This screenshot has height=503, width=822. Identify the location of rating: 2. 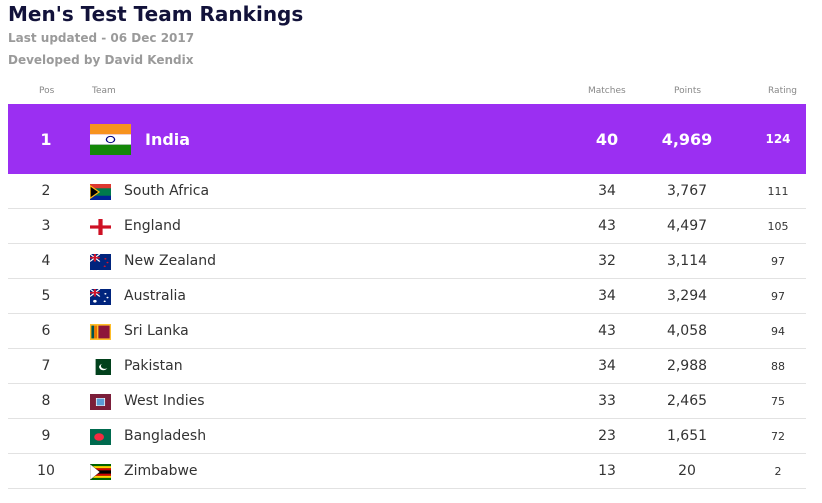
(778, 471).